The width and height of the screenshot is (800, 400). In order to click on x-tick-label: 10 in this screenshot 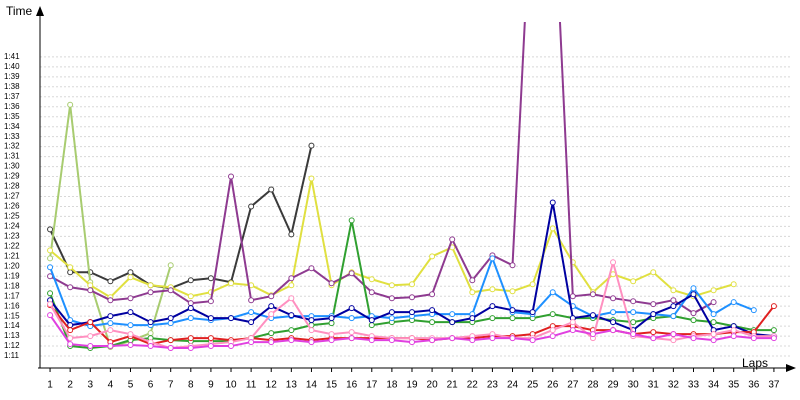, I will do `click(231, 385)`.